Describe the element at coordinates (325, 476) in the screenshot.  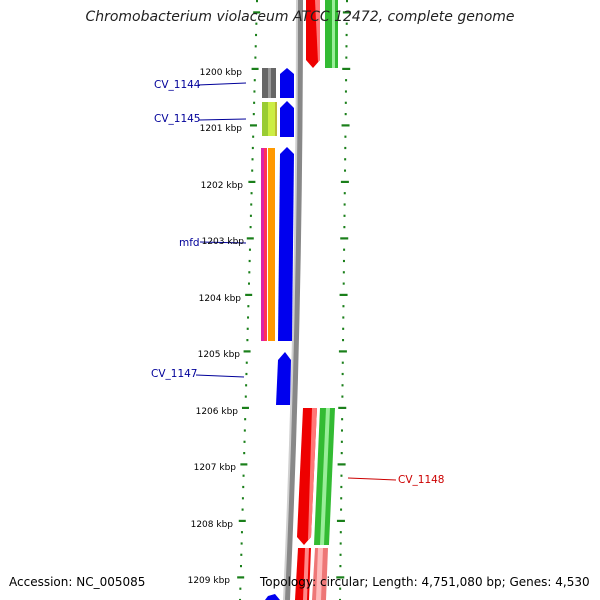
I see `homolog-gene-cv1148-shade` at that location.